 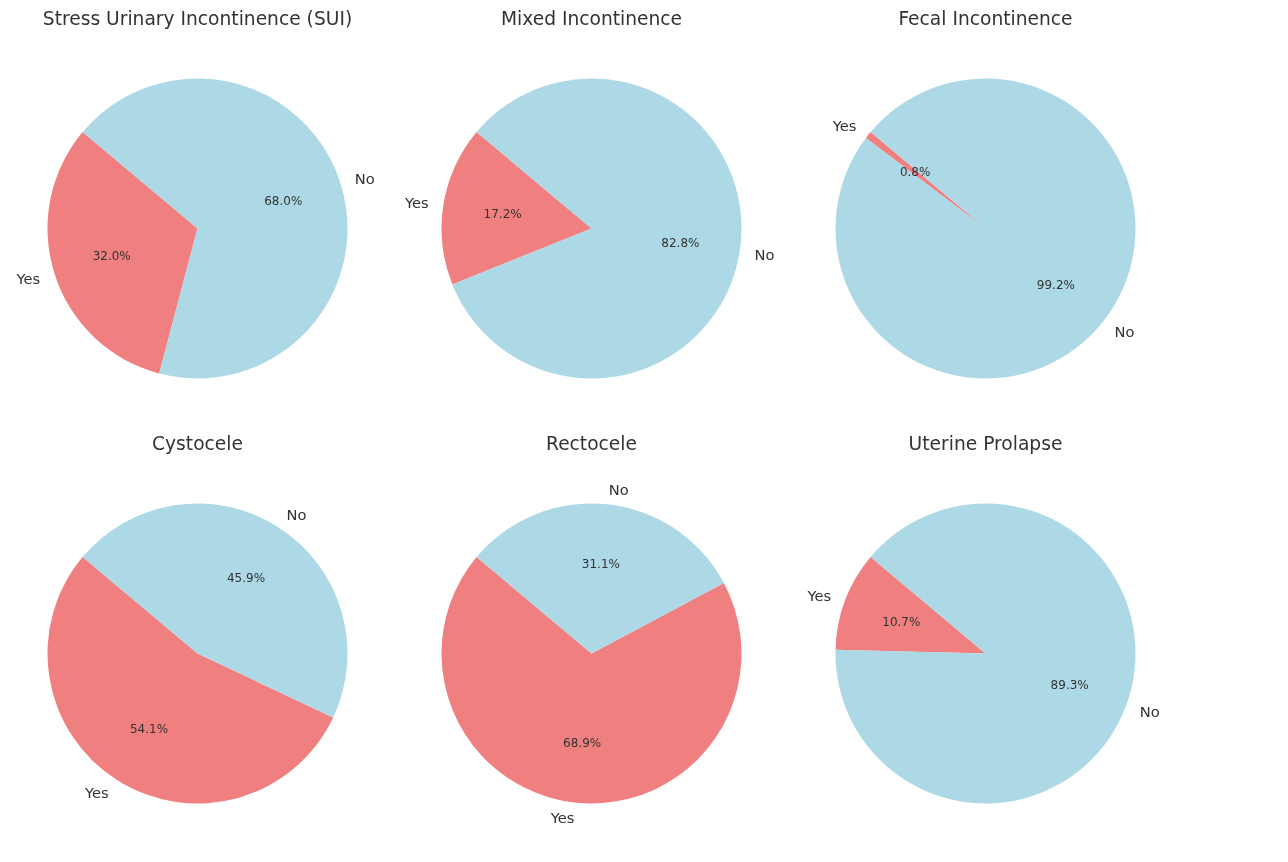 What do you see at coordinates (197, 443) in the screenshot?
I see `chart-title: Cystocele` at bounding box center [197, 443].